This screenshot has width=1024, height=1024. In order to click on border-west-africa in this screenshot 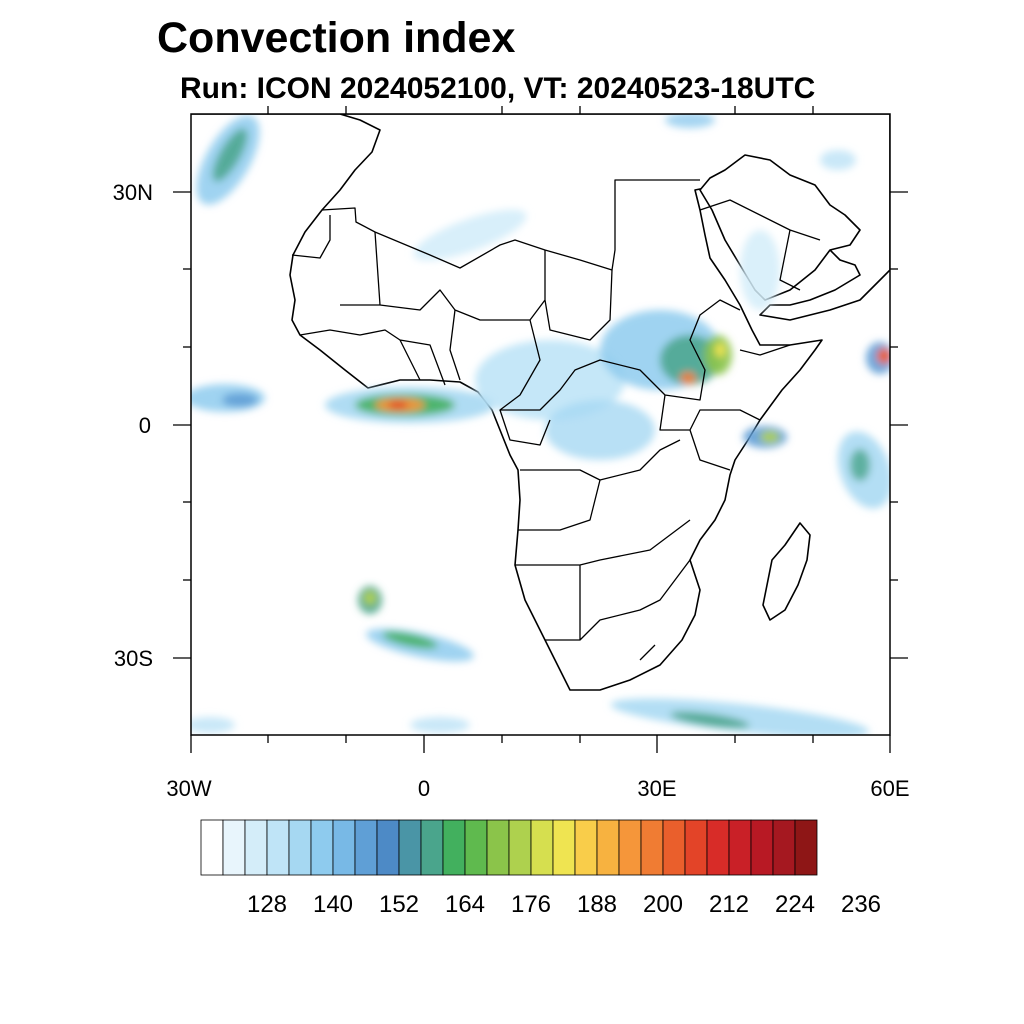, I will do `click(380, 347)`.